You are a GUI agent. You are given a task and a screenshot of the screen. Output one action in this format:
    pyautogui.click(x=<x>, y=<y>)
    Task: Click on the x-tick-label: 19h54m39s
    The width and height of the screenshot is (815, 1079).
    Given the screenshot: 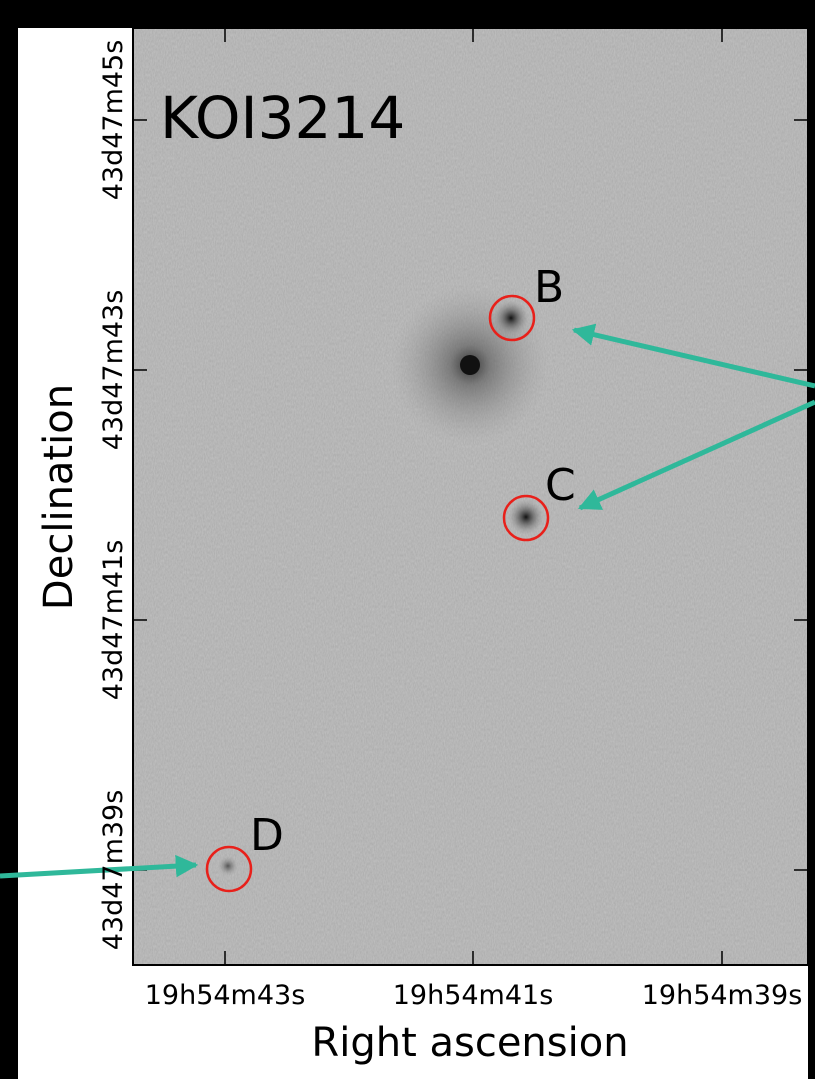 What is the action you would take?
    pyautogui.click(x=722, y=995)
    